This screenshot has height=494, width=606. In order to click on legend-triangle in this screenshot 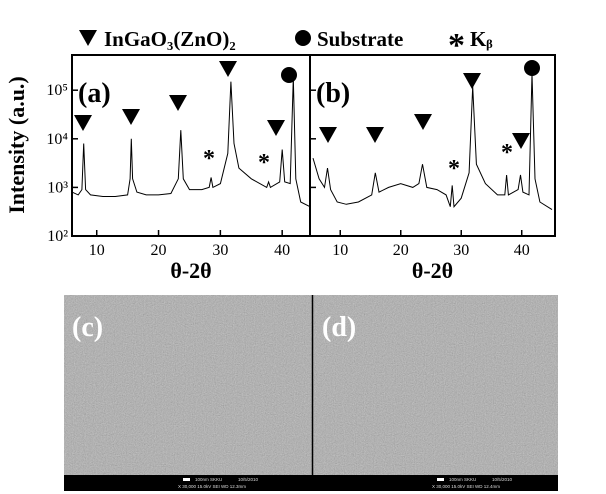, I will do `click(88, 38)`.